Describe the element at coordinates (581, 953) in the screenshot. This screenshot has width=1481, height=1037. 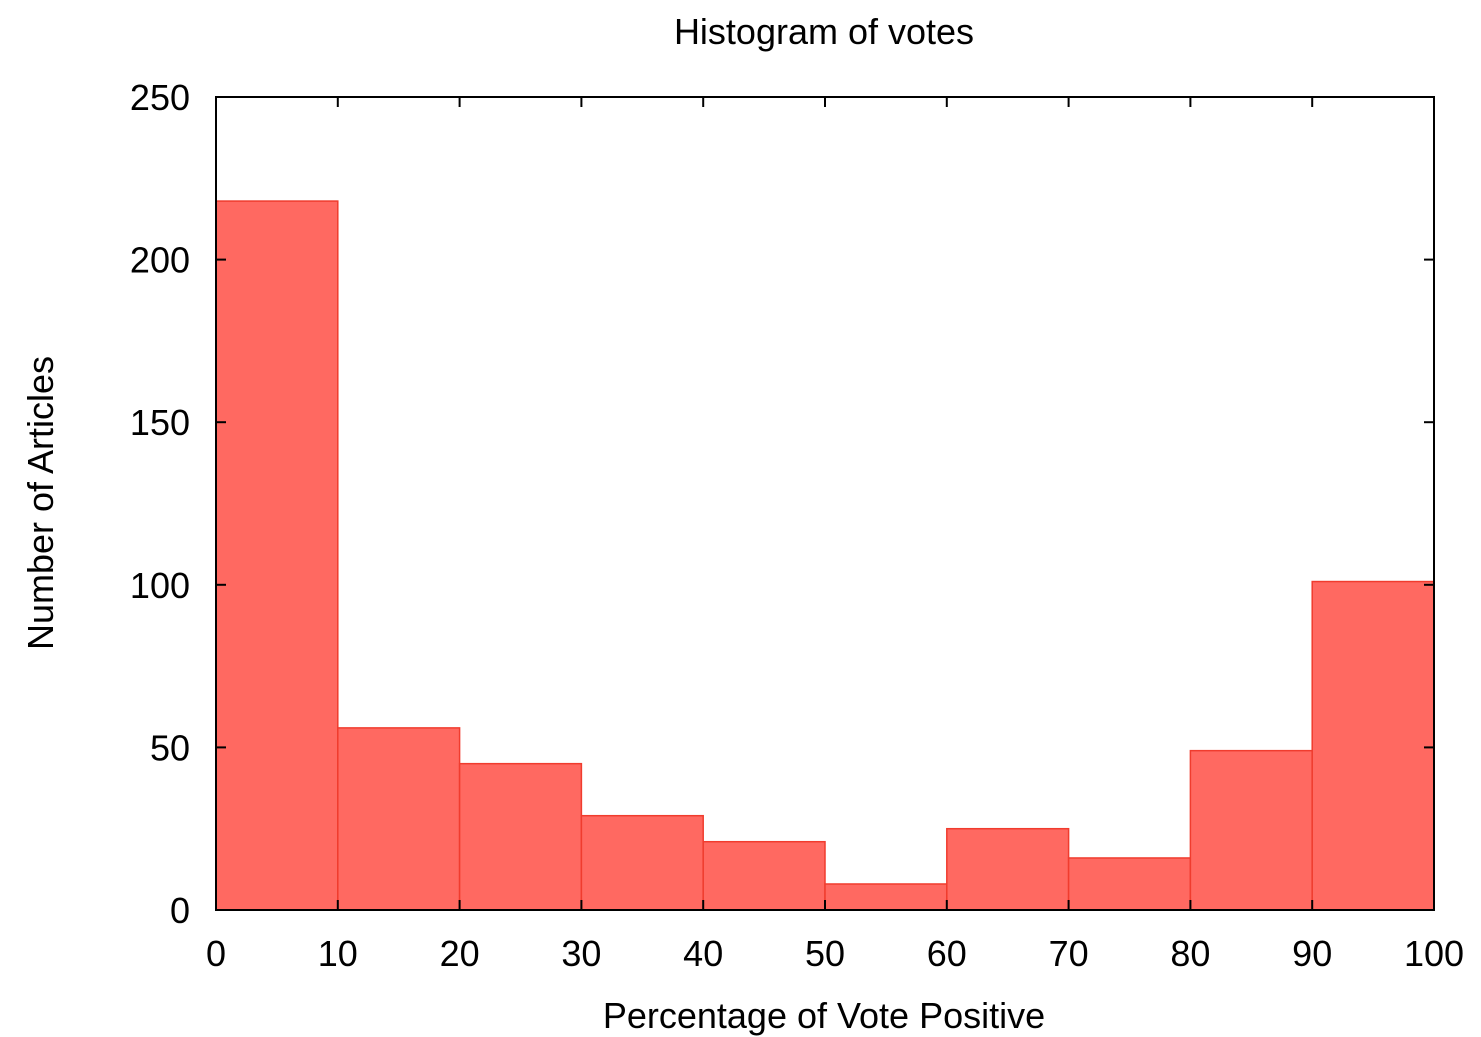
I see `x-tick-label-3: 30` at that location.